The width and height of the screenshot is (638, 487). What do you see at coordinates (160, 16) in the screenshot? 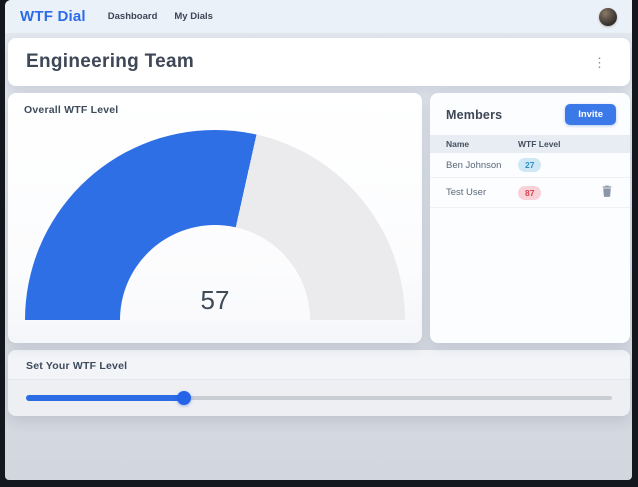
I see `nav-links: Dashboard My Dials` at bounding box center [160, 16].